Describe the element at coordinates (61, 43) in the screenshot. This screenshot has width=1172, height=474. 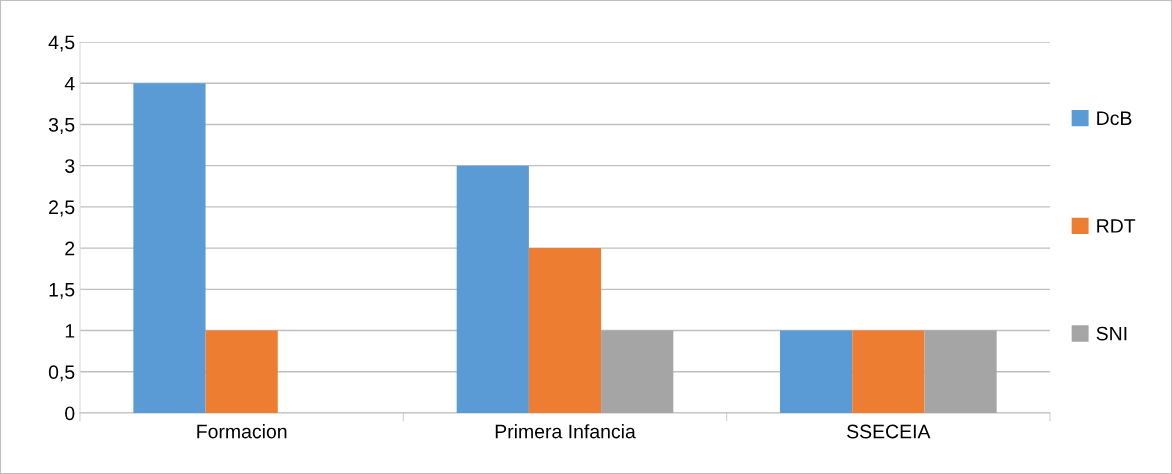
I see `y-tick-label: 4,5` at that location.